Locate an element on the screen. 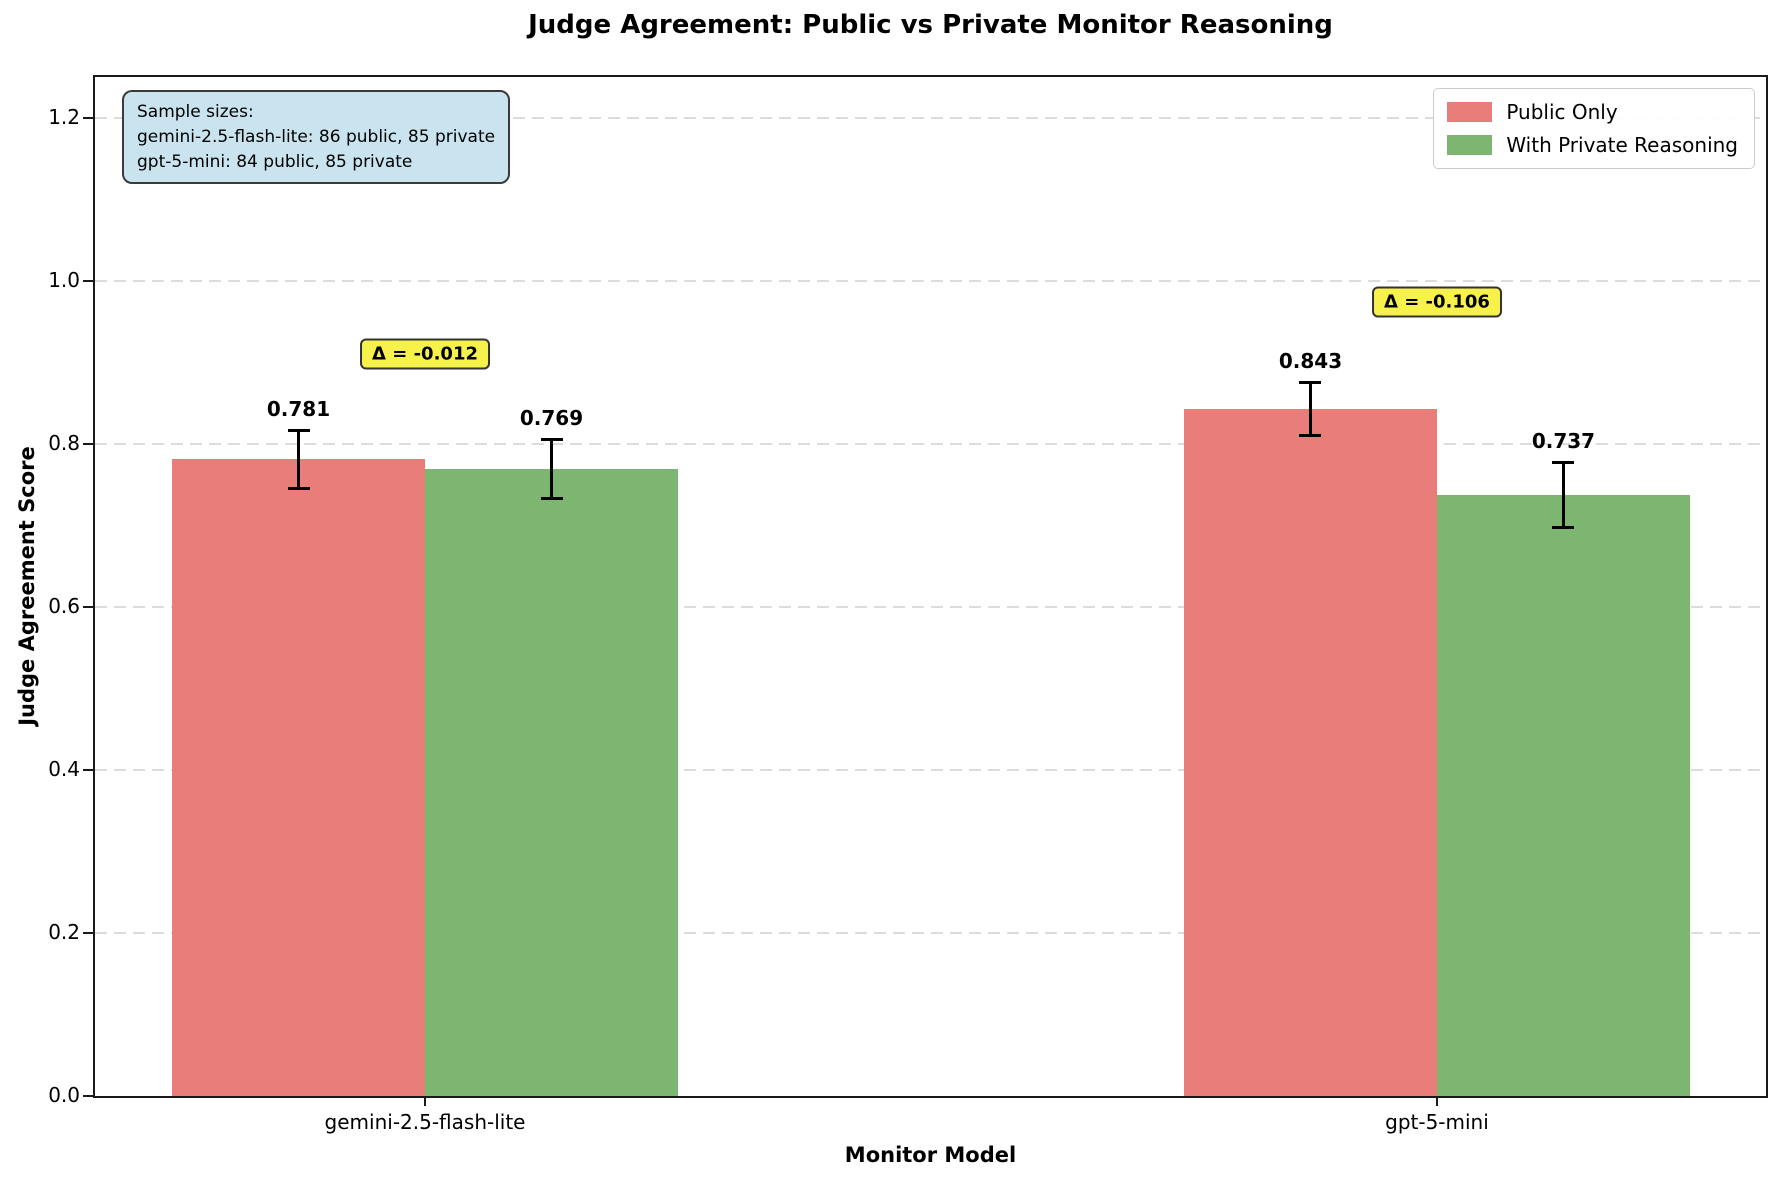  y-tick-label: 0.2 is located at coordinates (64, 931).